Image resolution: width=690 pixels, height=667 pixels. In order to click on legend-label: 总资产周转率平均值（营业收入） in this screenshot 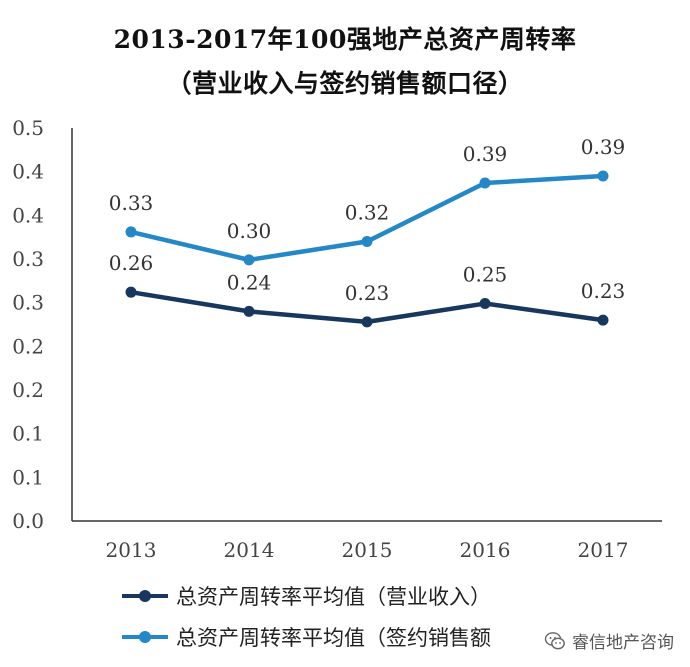, I will do `click(333, 597)`.